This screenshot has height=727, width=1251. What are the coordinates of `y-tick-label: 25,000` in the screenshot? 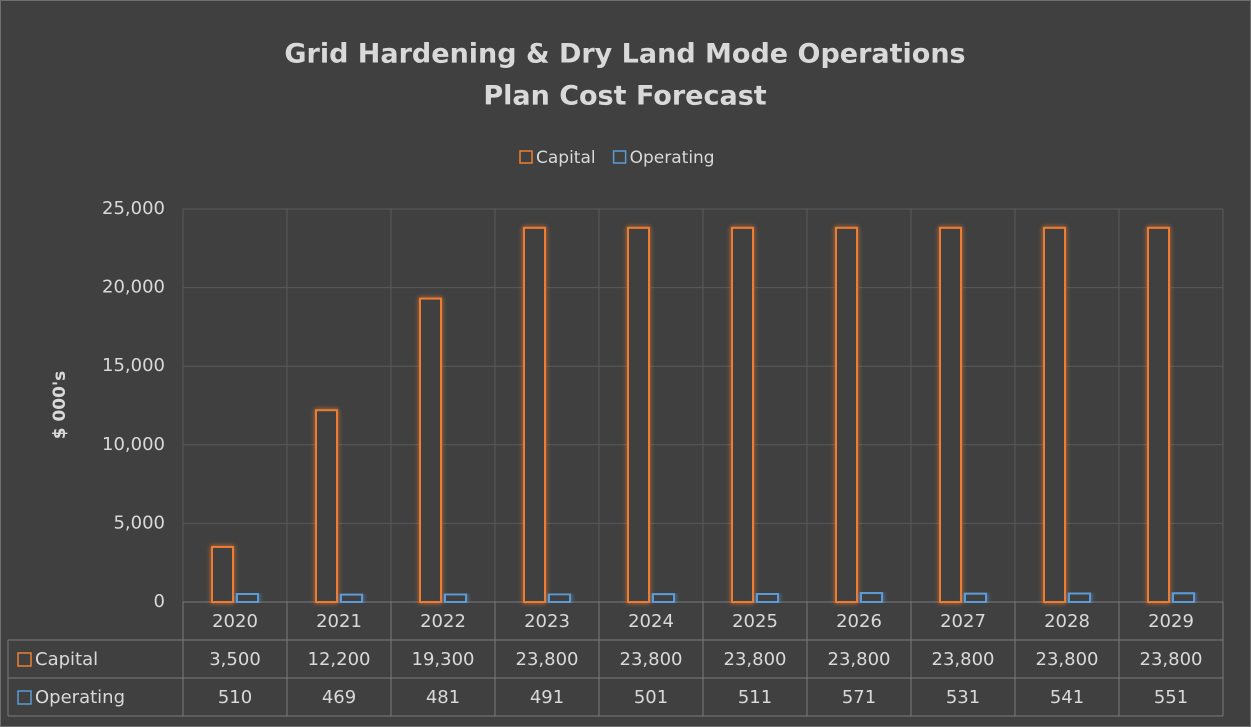 It's located at (133, 208).